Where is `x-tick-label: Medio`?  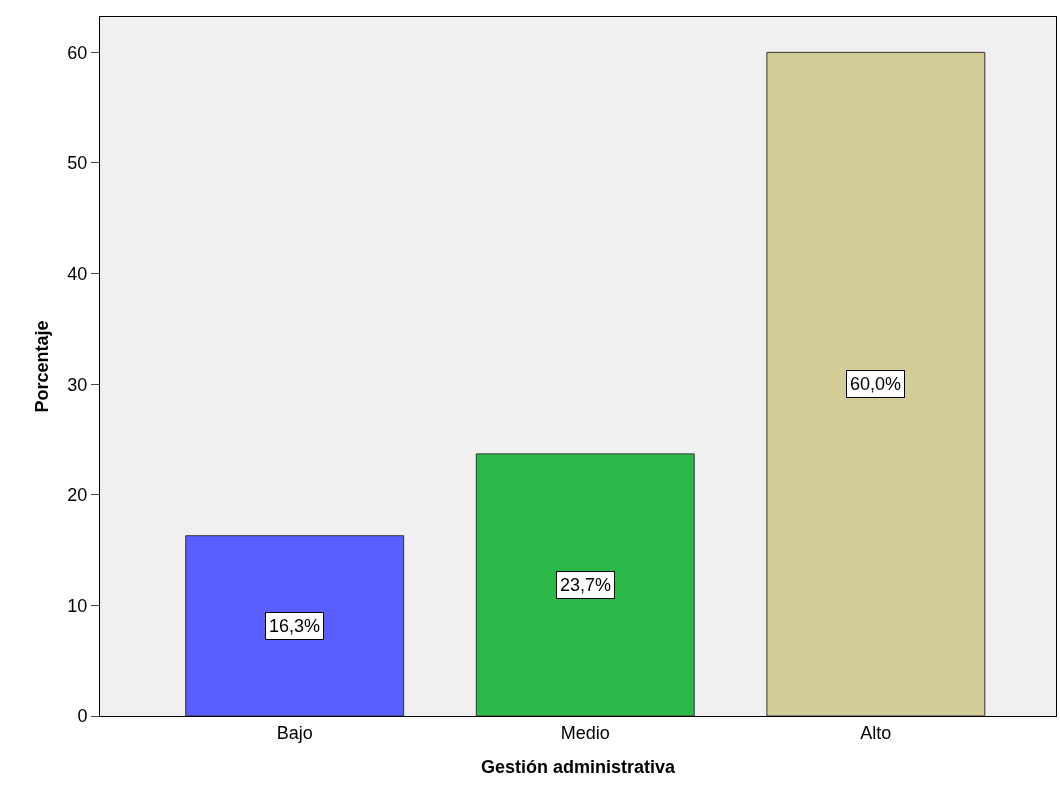
x-tick-label: Medio is located at coordinates (585, 732).